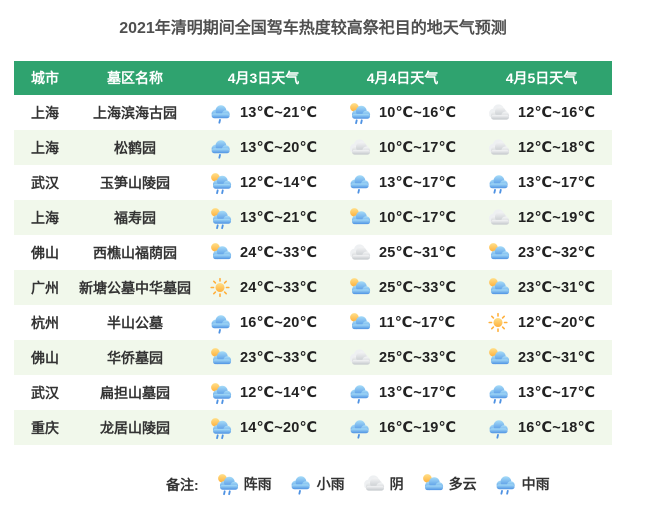 This screenshot has height=507, width=646. What do you see at coordinates (557, 252) in the screenshot?
I see `temperature-range: 23℃~32℃` at bounding box center [557, 252].